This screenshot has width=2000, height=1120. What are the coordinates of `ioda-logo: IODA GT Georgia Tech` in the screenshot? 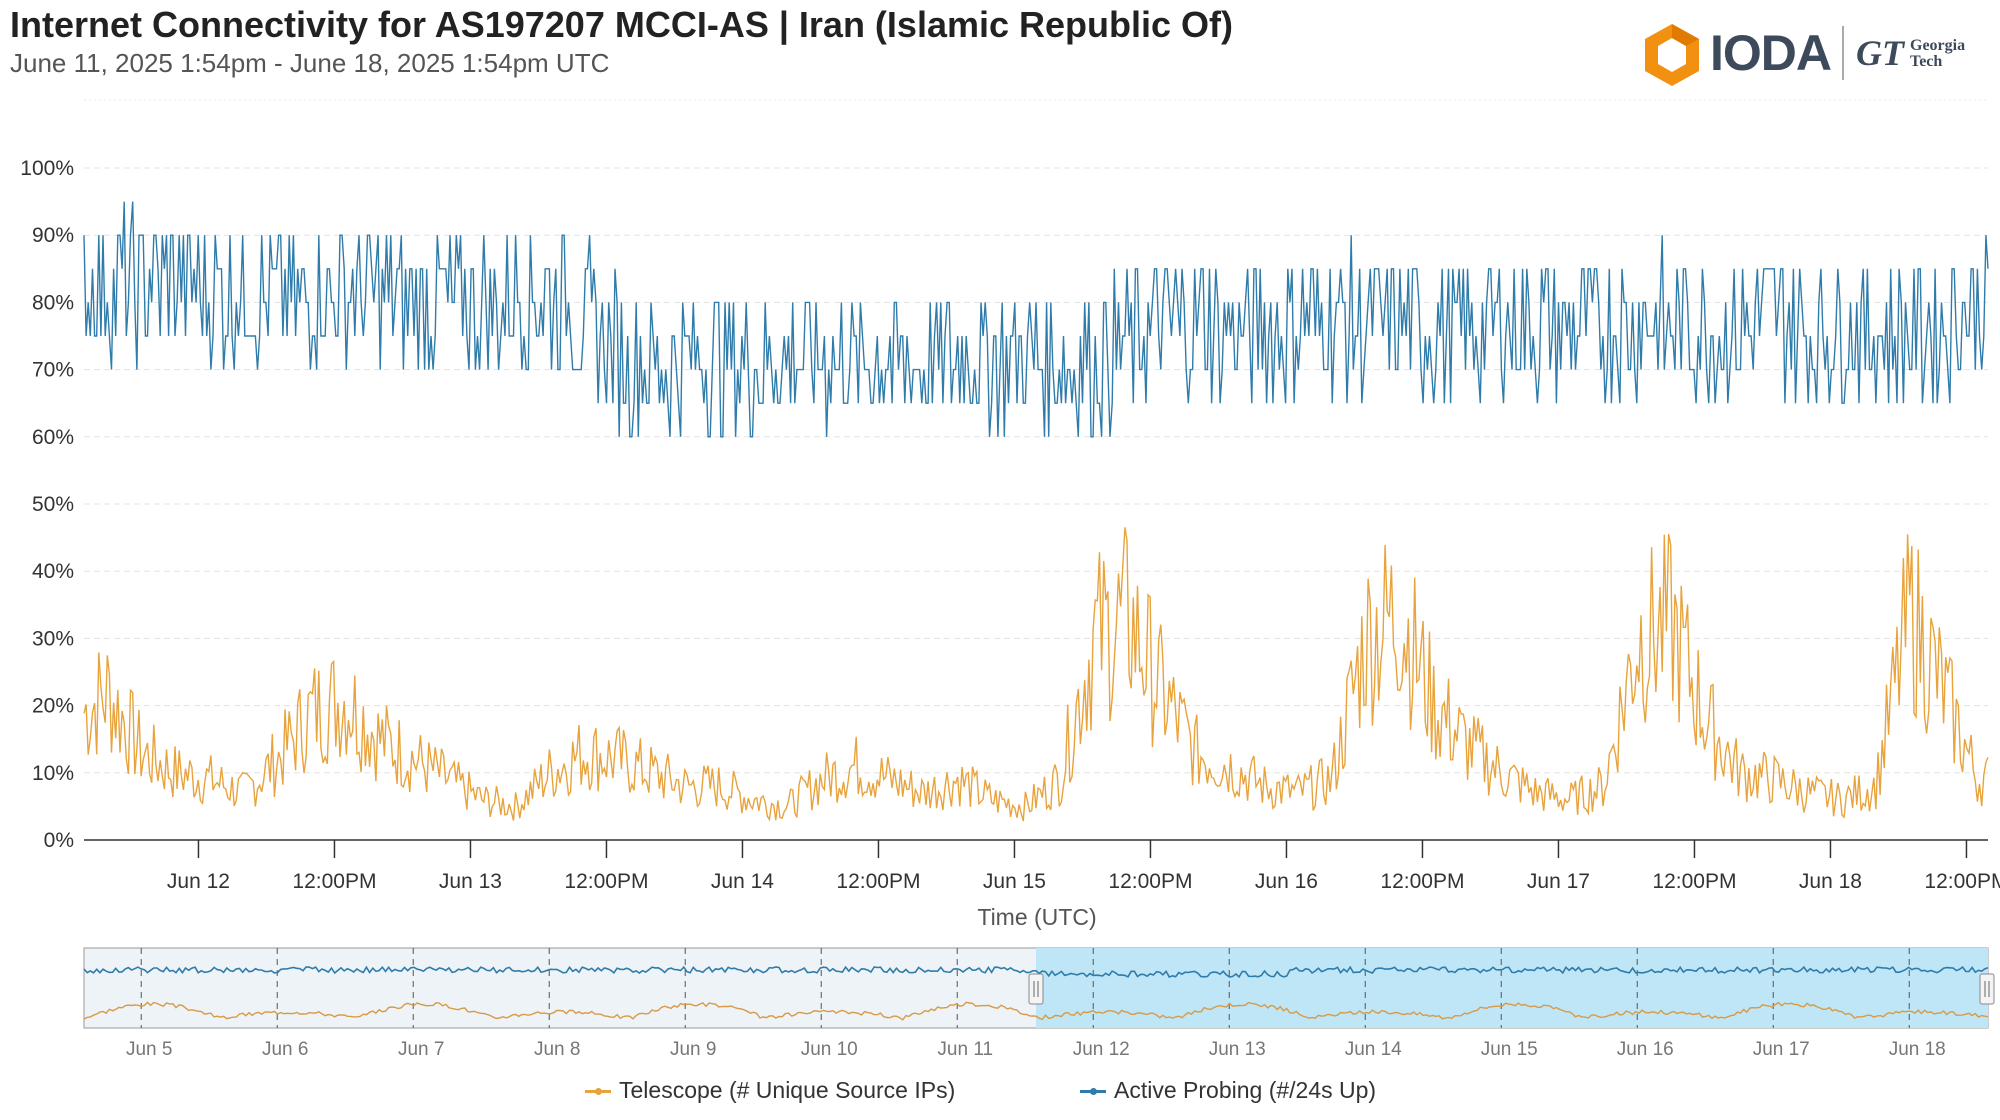 It's located at (1815, 55).